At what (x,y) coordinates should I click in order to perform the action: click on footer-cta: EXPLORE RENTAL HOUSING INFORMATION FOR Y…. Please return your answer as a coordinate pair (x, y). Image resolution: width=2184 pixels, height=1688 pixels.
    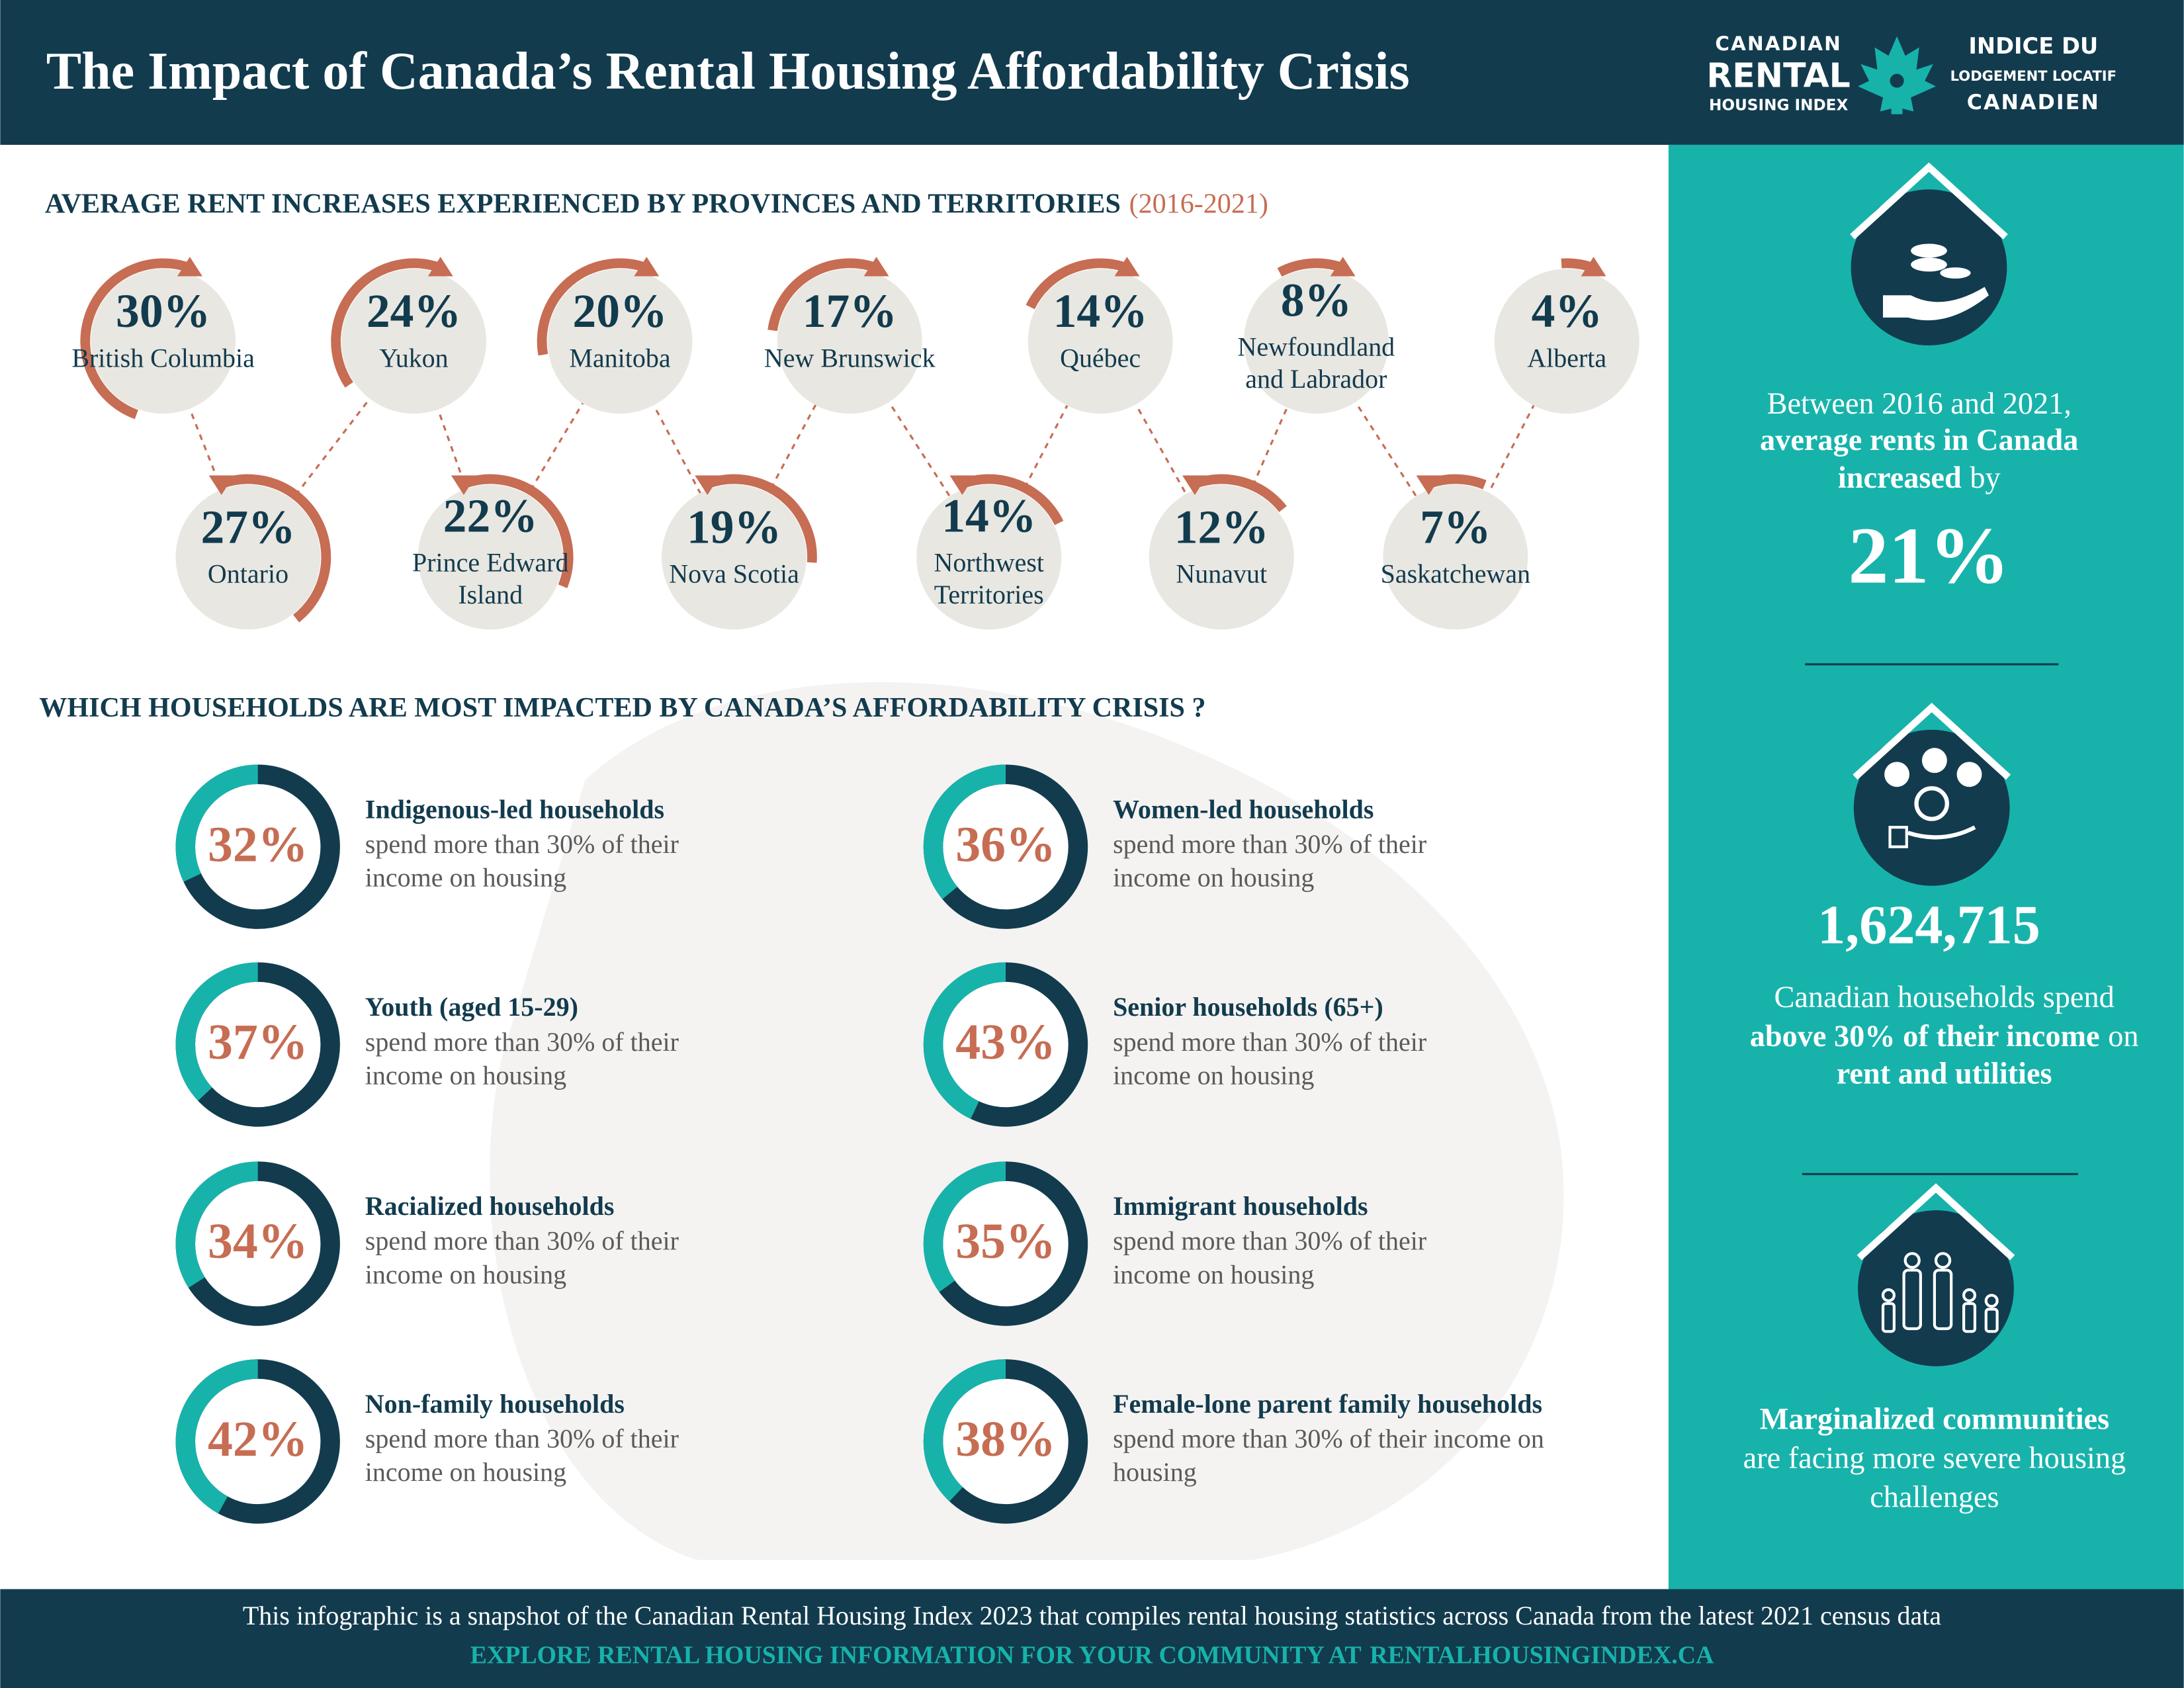
    Looking at the image, I should click on (1092, 1655).